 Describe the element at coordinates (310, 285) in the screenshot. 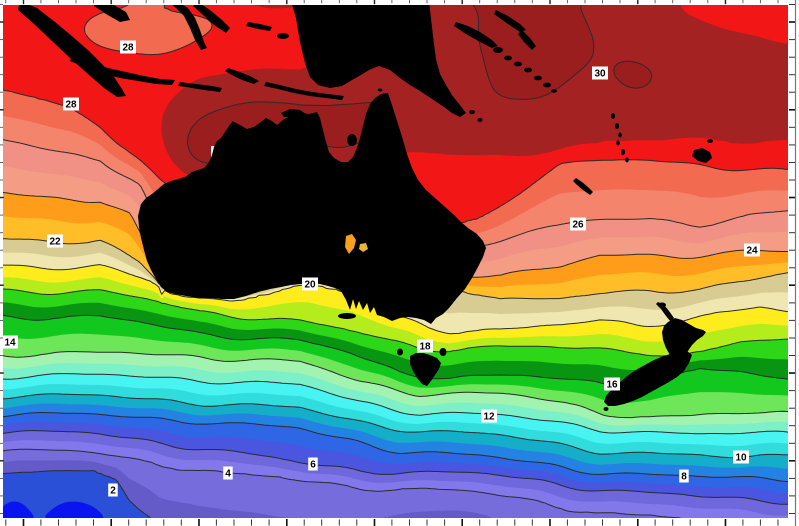

I see `svg-text: 20` at that location.